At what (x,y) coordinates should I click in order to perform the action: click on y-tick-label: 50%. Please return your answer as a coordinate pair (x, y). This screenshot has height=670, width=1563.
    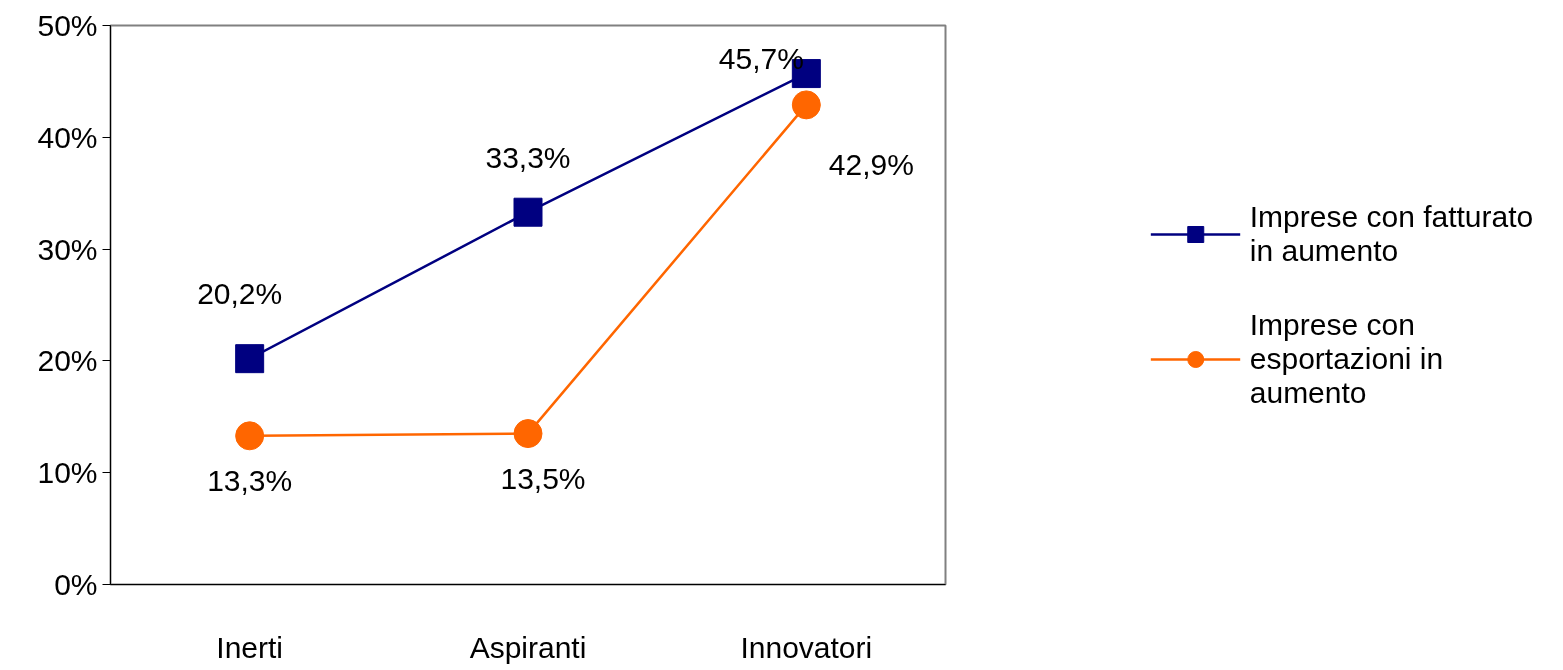
    Looking at the image, I should click on (67, 25).